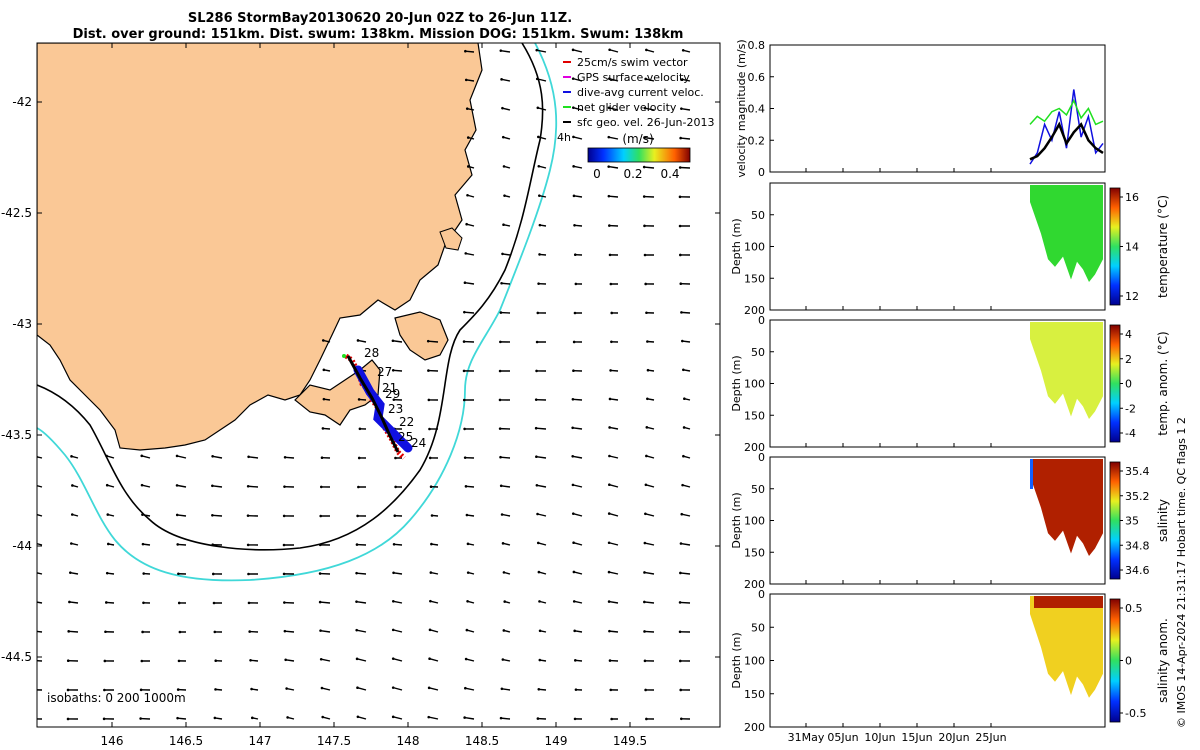  I want to click on colorbar-tick-label: -0.5, so click(1135, 713).